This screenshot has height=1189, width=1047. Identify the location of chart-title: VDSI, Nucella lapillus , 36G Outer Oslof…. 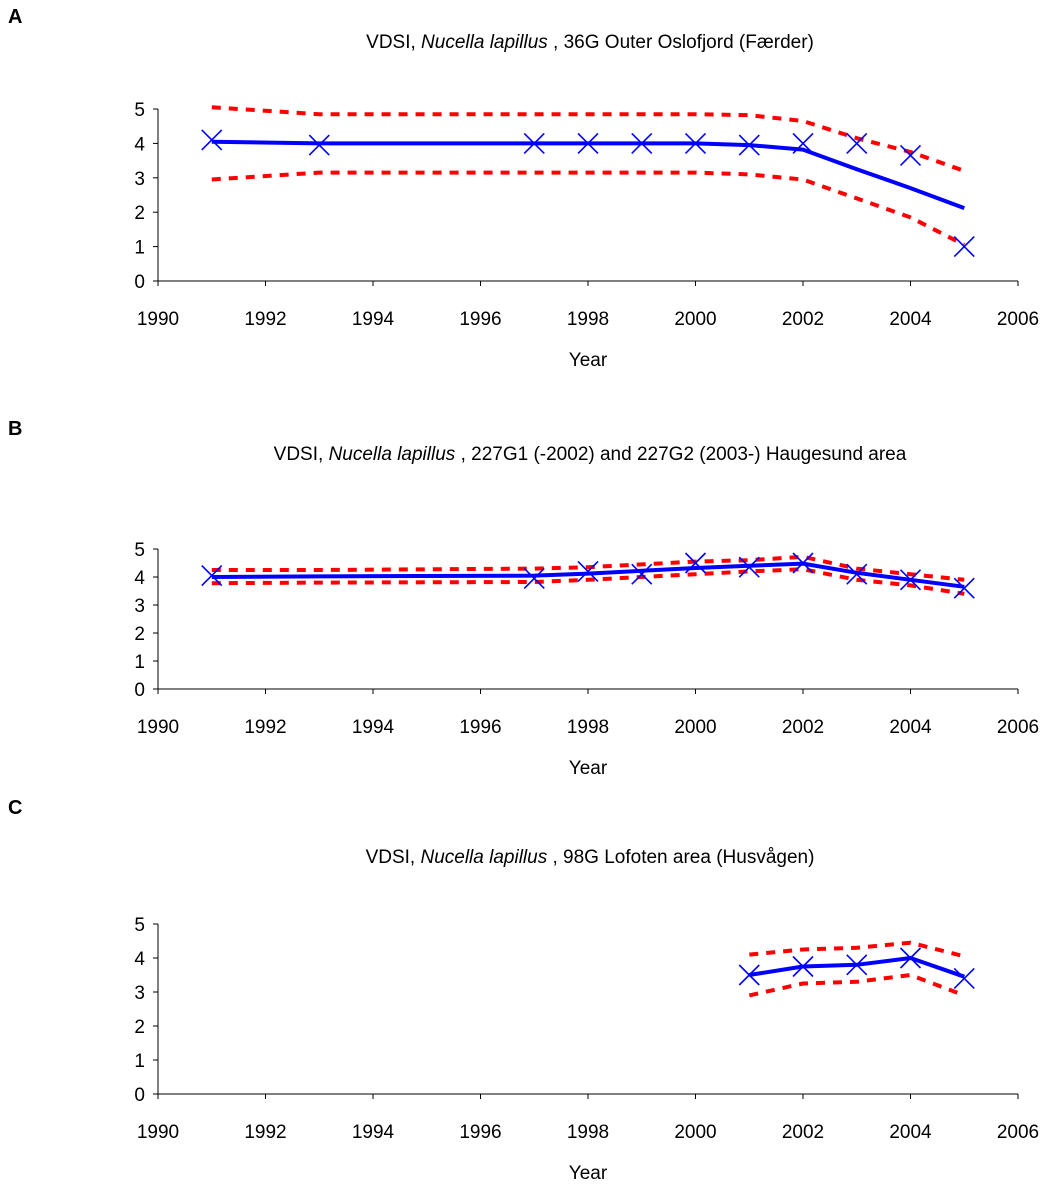
(590, 43).